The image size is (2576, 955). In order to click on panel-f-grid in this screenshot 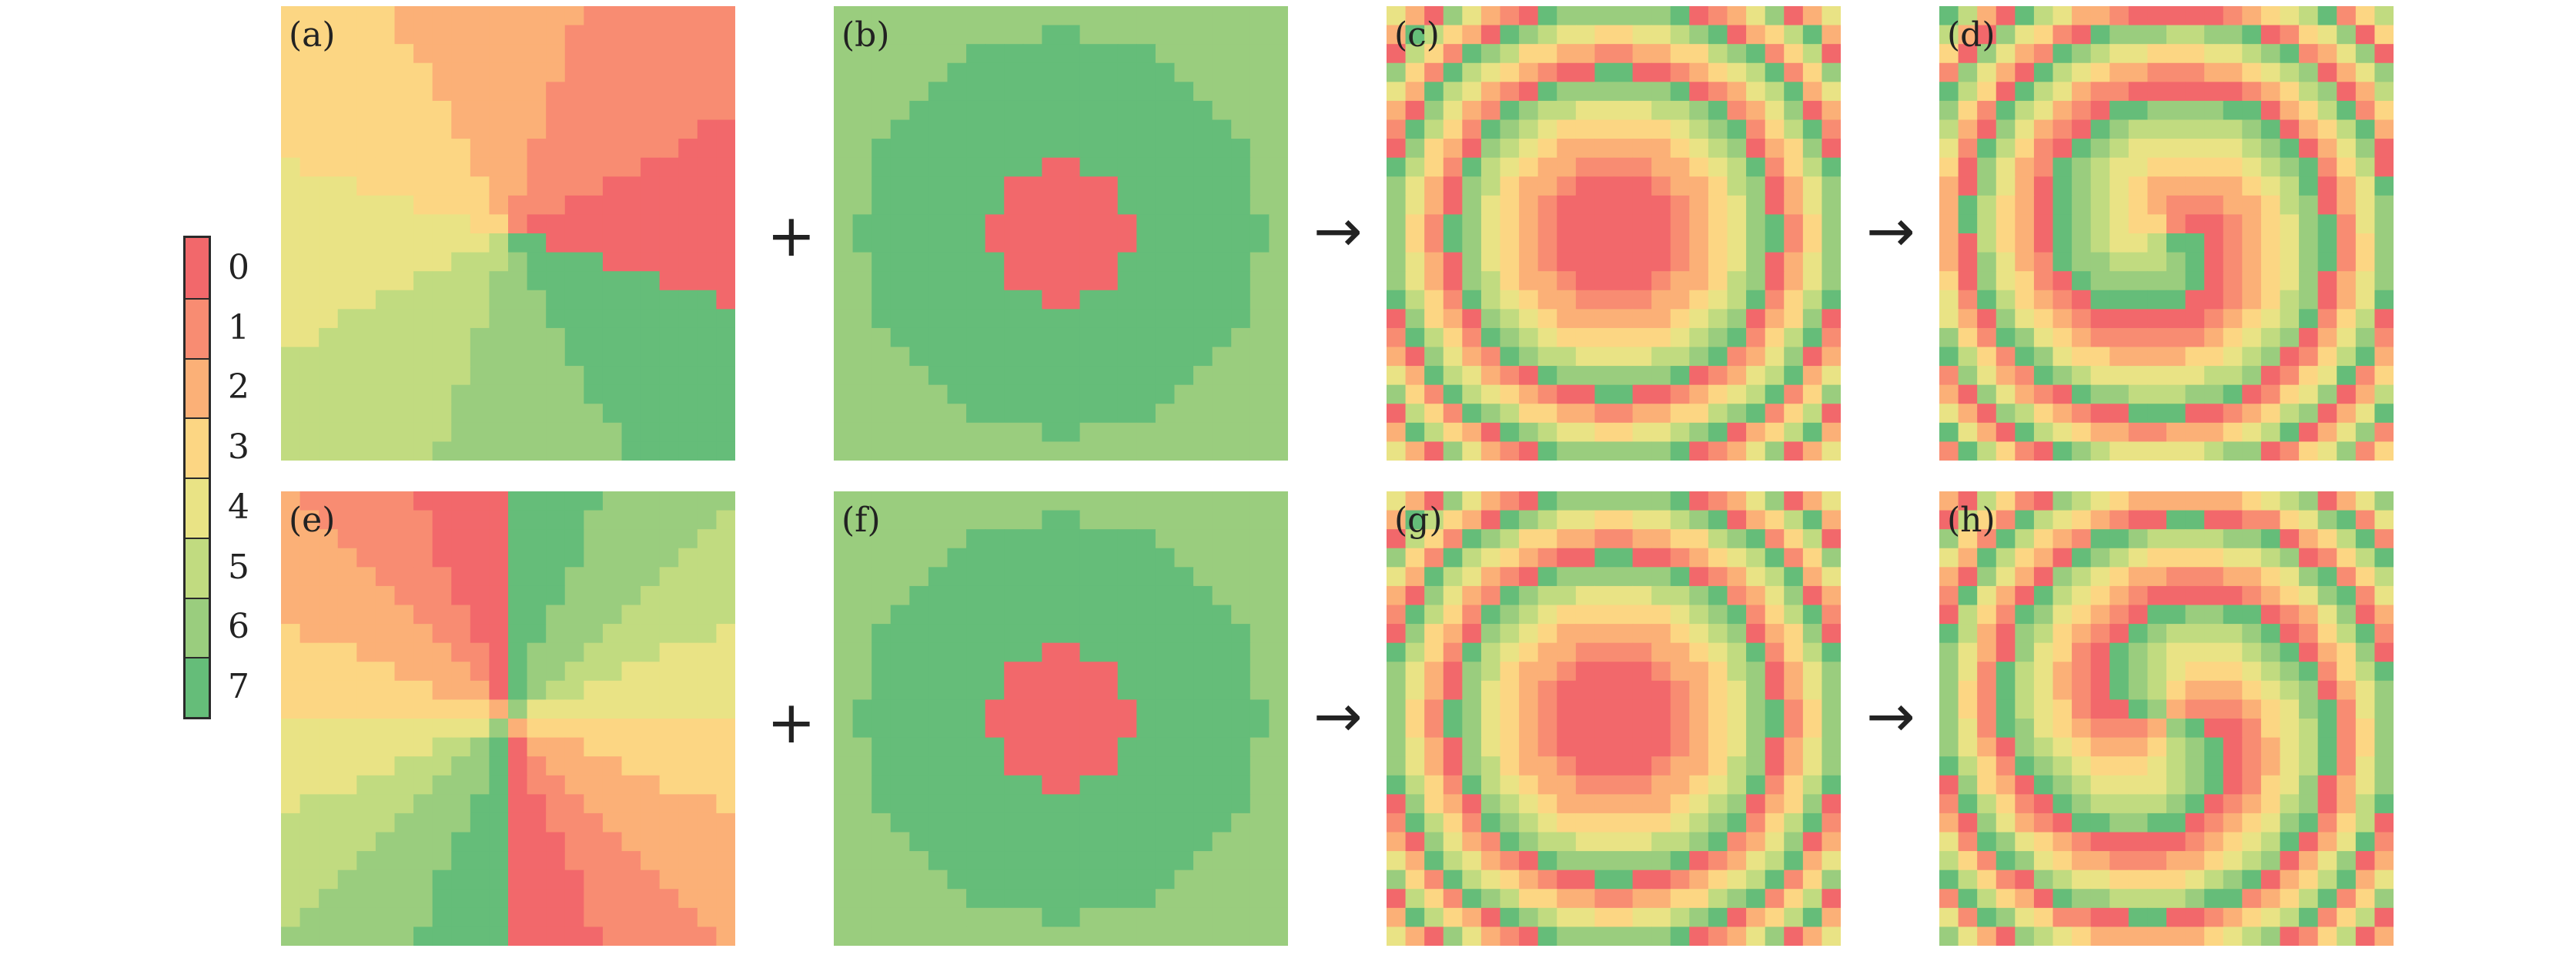, I will do `click(1061, 718)`.